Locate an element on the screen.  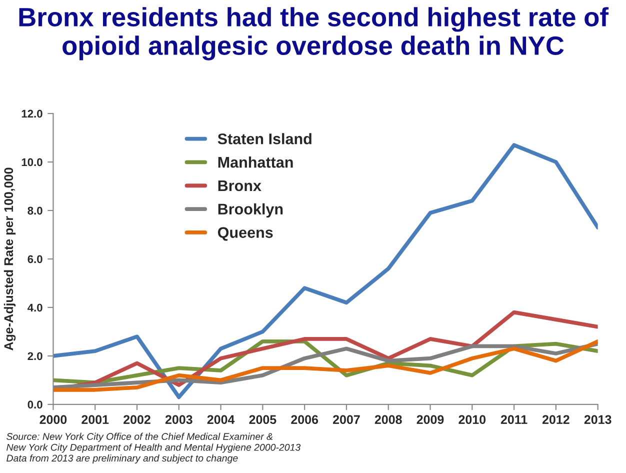
legend-label: Bronx is located at coordinates (240, 186).